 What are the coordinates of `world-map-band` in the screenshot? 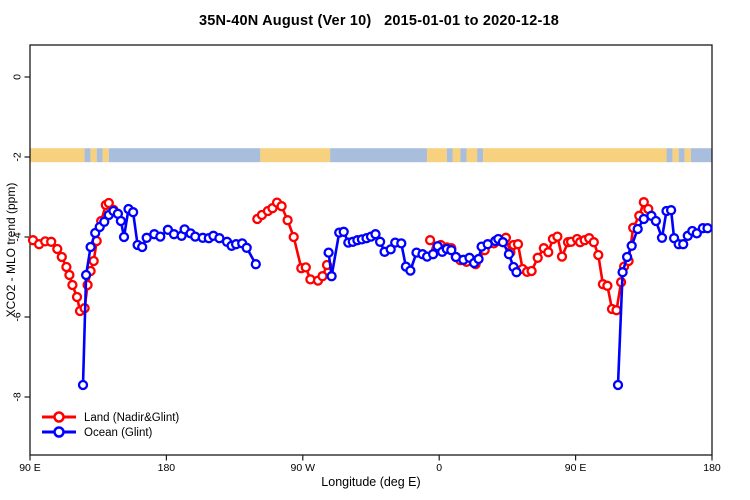 It's located at (371, 155).